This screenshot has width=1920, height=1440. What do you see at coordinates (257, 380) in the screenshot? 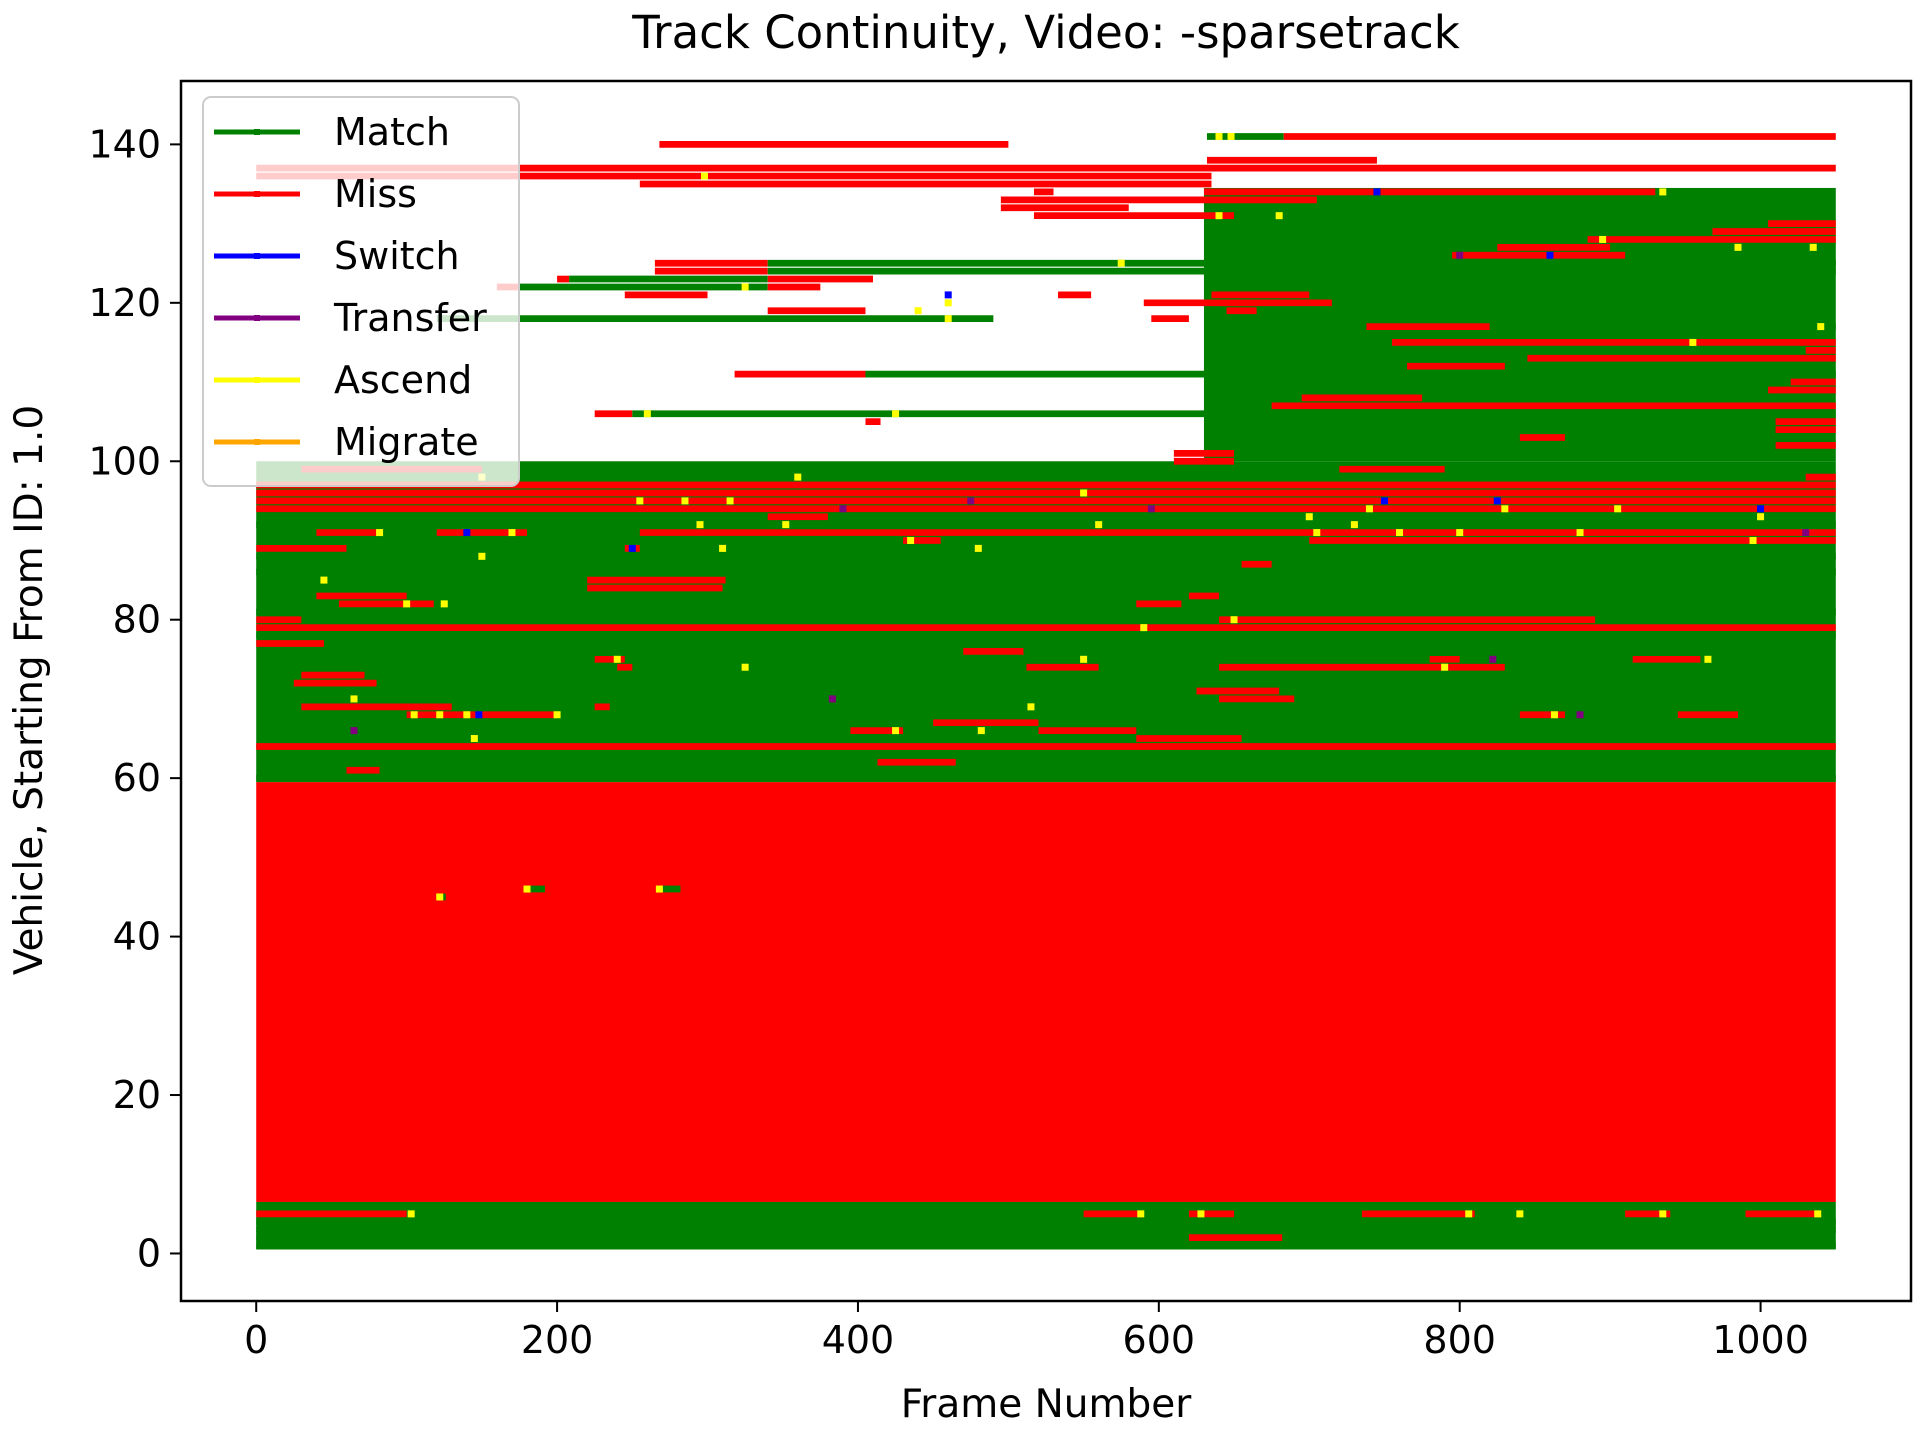
I see `legend-marker-ascend` at bounding box center [257, 380].